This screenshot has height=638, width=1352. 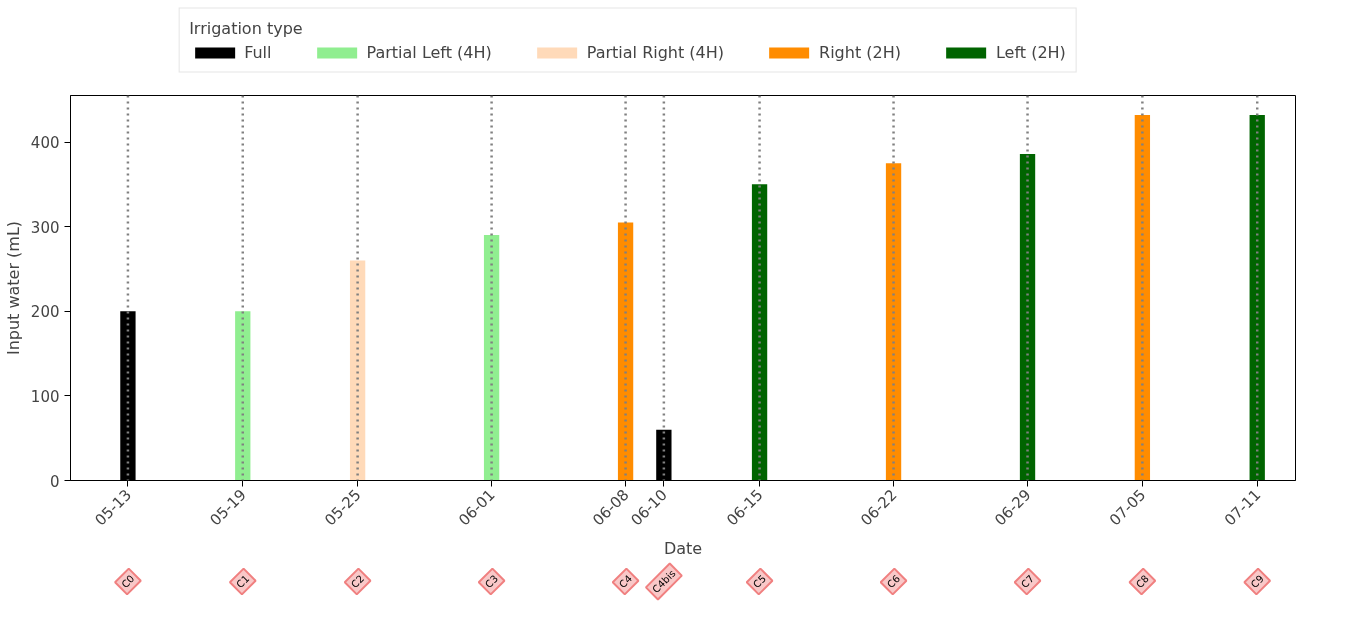 I want to click on text: C8, so click(x=1142, y=581).